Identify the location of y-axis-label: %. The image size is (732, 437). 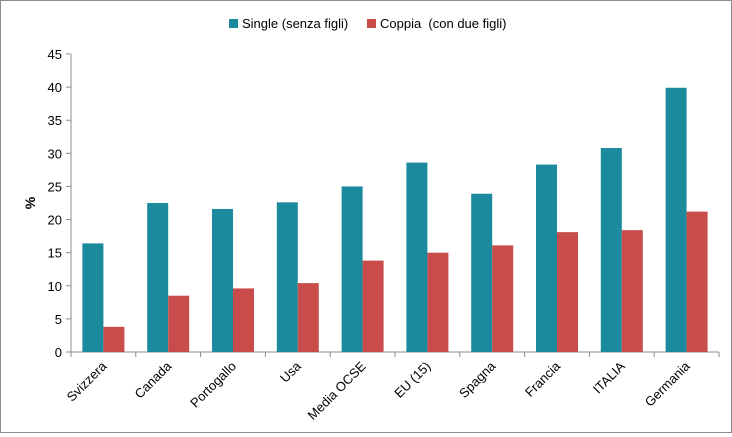
(30, 202).